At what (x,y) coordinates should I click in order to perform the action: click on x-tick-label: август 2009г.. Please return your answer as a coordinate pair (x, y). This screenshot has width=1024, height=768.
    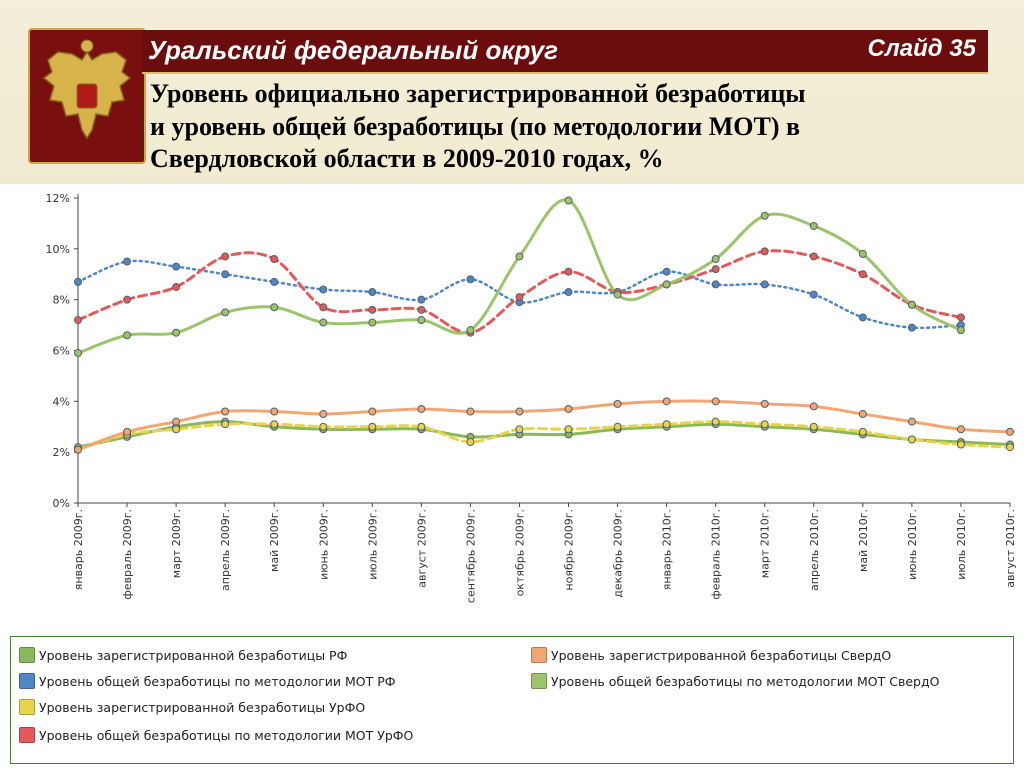
    Looking at the image, I should click on (421, 548).